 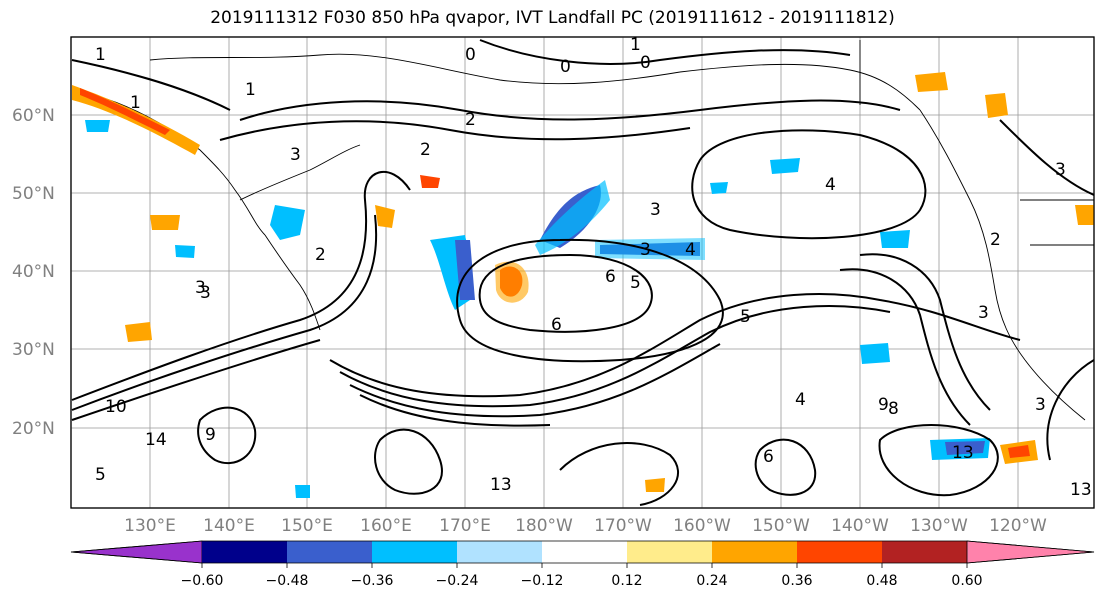 What do you see at coordinates (623, 526) in the screenshot?
I see `lon-label: 170°W` at bounding box center [623, 526].